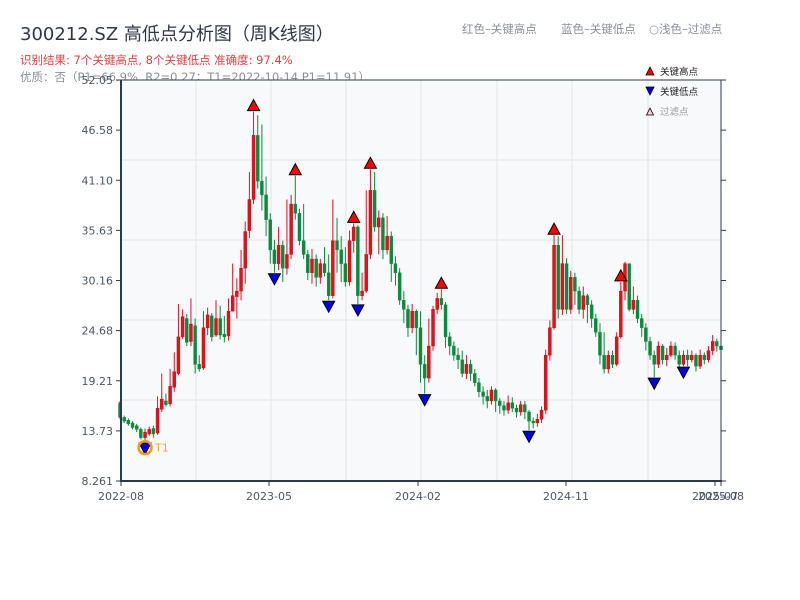 This screenshot has width=800, height=600. What do you see at coordinates (679, 92) in the screenshot?
I see `svg-text: 关键低点` at bounding box center [679, 92].